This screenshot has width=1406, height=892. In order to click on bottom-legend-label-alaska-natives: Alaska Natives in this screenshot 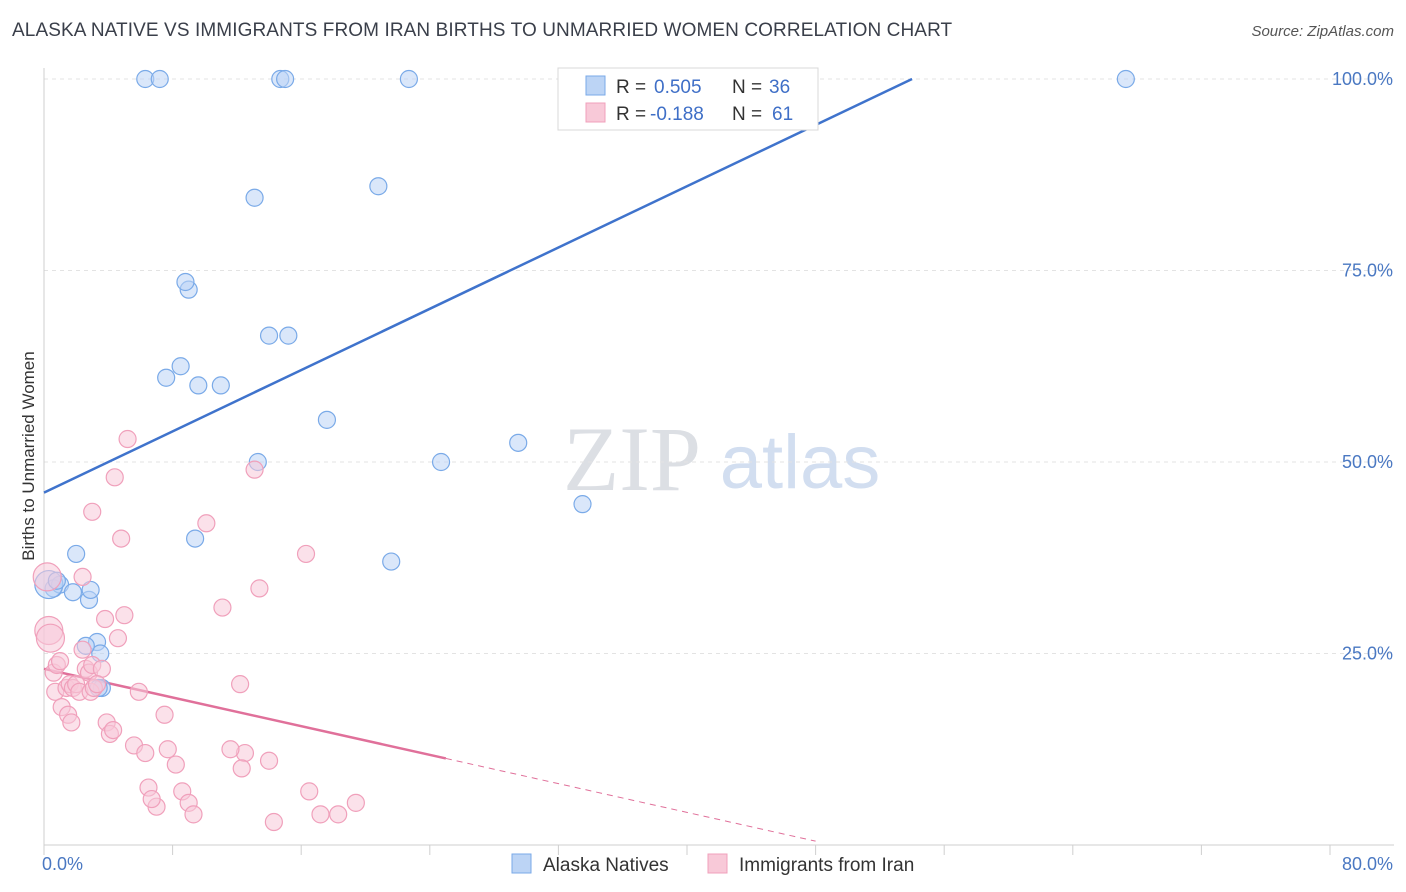, I will do `click(606, 865)`.